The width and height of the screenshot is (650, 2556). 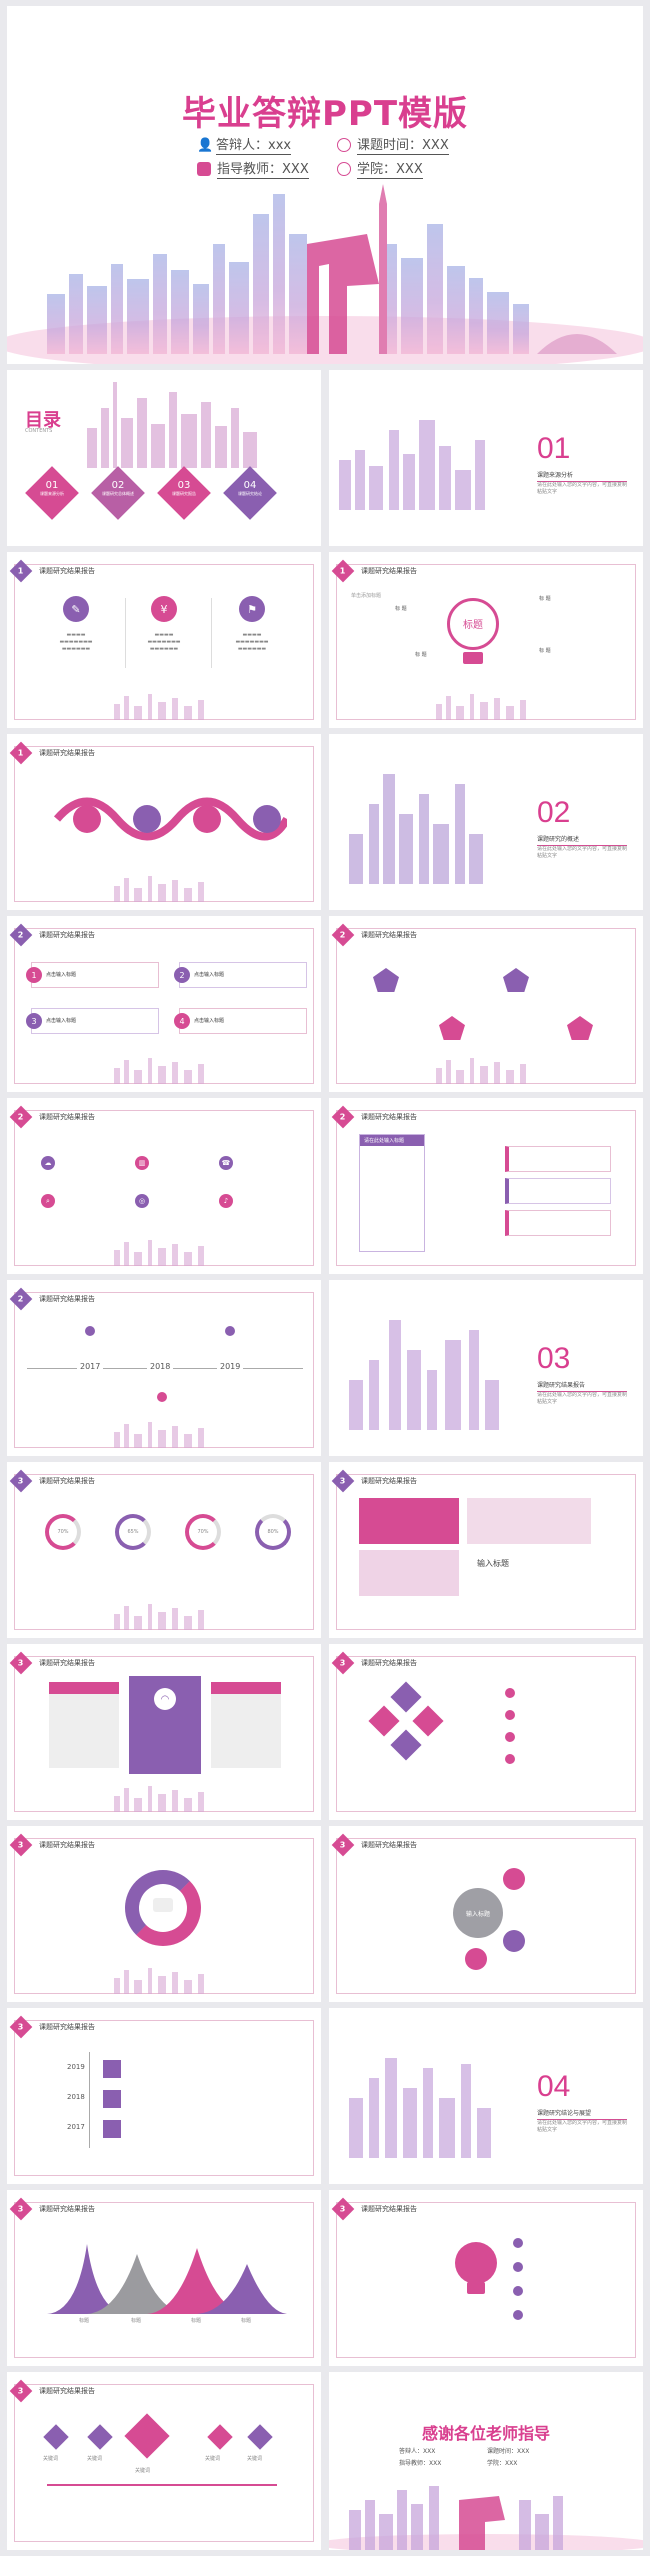 I want to click on slide-keyword-diamonds: 3 课题研究结果报告 关键词 关键词 关键词 关键词 关键词, so click(x=164, y=2461).